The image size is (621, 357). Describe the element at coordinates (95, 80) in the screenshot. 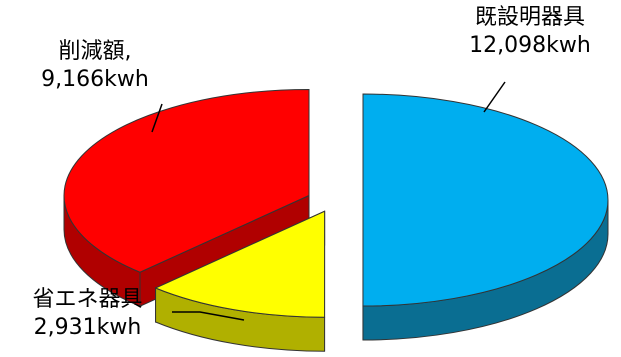

I see `data-label-reduction-value: 9,166kwh` at that location.